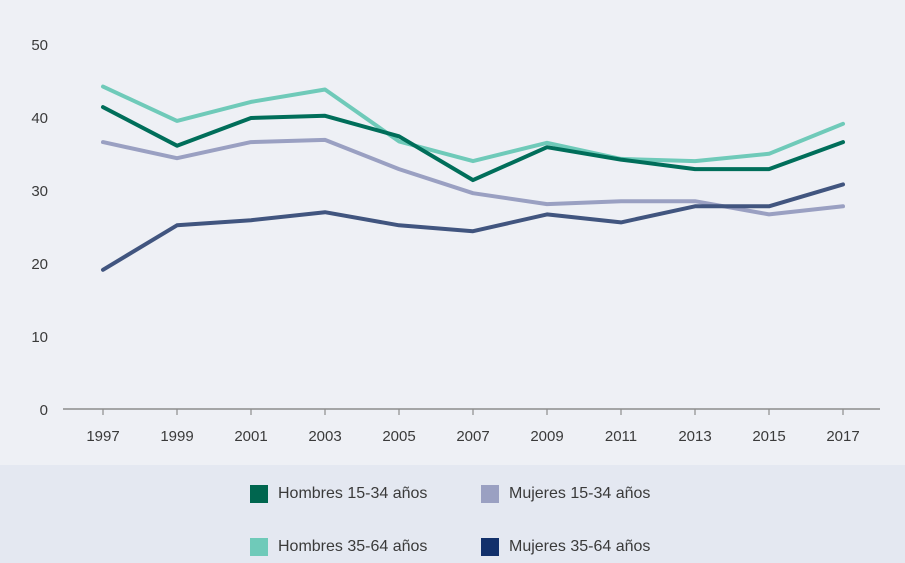 The width and height of the screenshot is (905, 563). Describe the element at coordinates (353, 546) in the screenshot. I see `legend-label-hombres-35-64: Hombres 35-64 años` at that location.